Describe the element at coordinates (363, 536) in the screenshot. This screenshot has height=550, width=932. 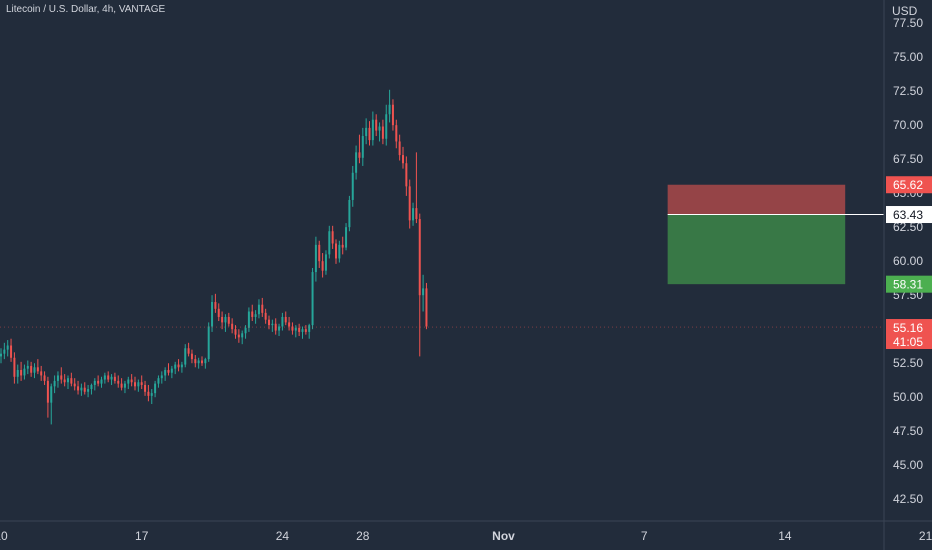
I see `time-tick-label: 28` at that location.